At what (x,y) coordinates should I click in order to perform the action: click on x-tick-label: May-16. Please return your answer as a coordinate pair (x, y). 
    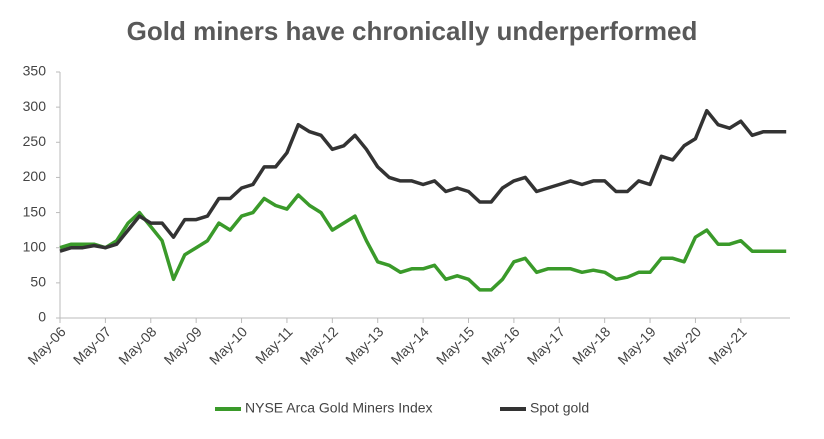
    Looking at the image, I should click on (500, 345).